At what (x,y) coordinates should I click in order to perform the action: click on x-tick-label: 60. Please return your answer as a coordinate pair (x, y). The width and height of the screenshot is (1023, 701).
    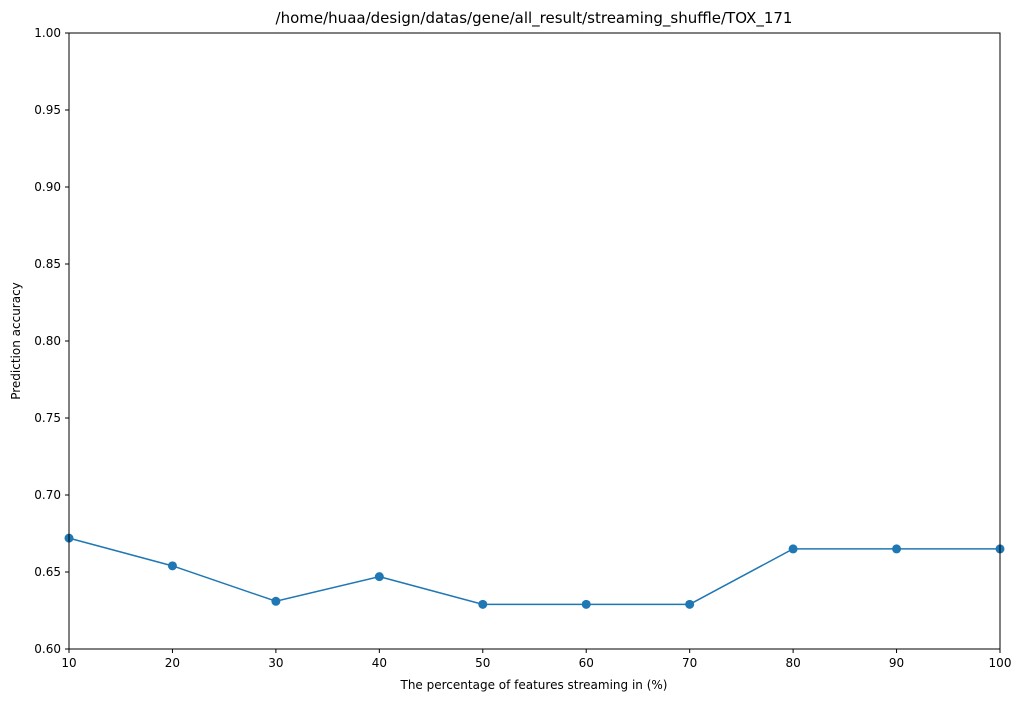
    Looking at the image, I should click on (586, 663).